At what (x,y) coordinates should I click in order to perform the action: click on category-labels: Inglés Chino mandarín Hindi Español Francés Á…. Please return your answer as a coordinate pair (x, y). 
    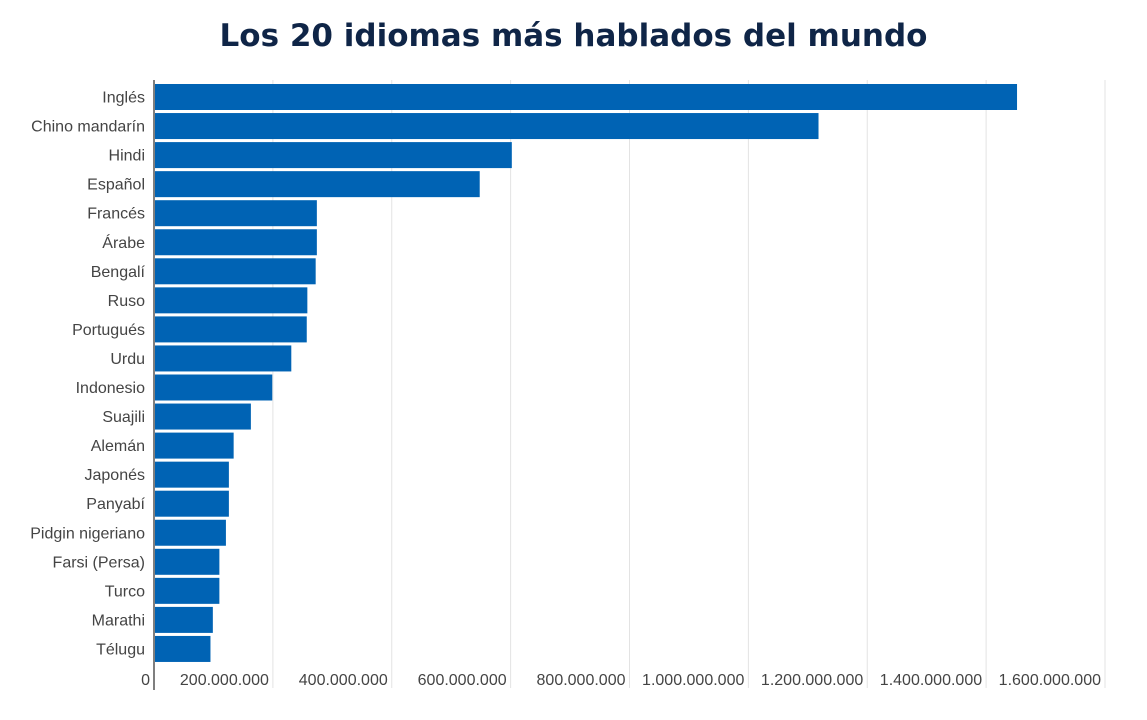
    Looking at the image, I should click on (87, 374).